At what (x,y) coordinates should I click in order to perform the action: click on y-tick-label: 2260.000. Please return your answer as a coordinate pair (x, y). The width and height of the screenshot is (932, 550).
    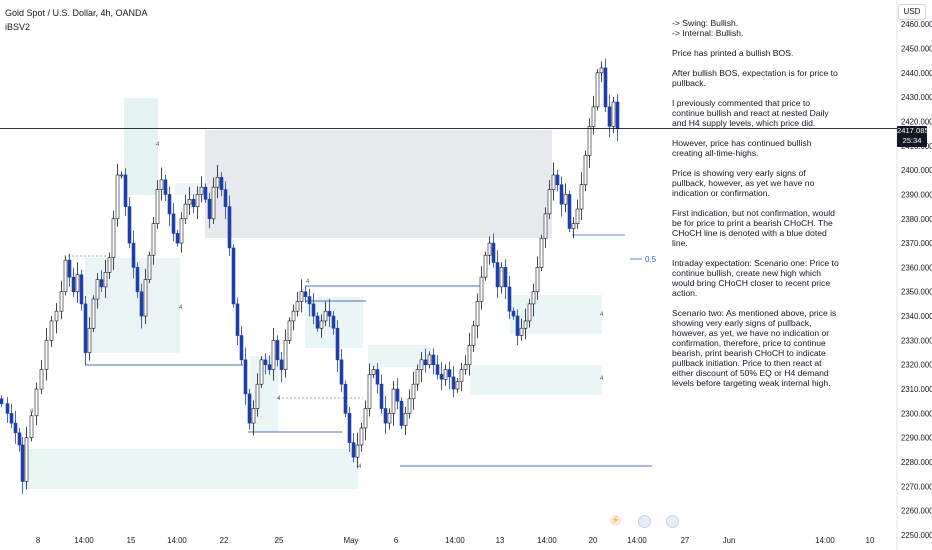
    Looking at the image, I should click on (916, 511).